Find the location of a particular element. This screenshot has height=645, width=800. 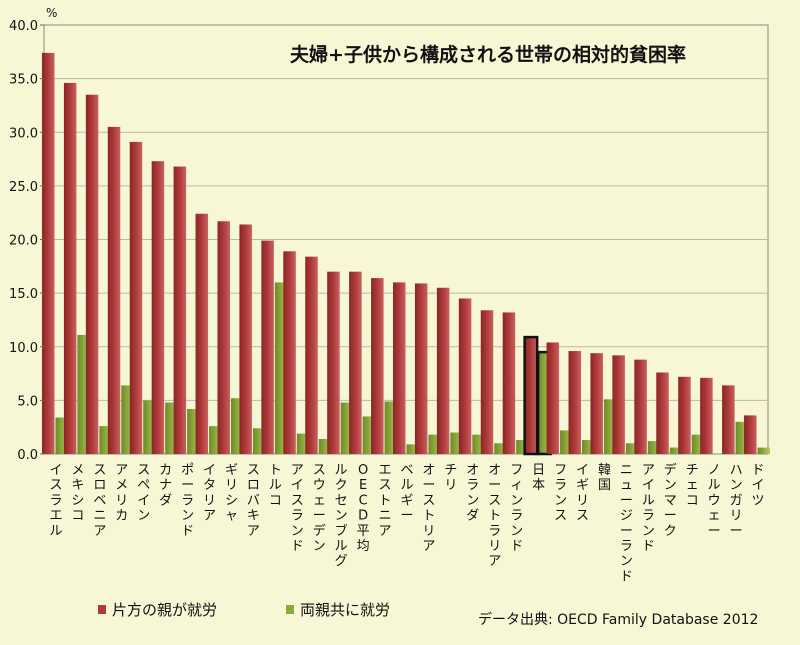

category-label: ニュージーランド is located at coordinates (626, 523).